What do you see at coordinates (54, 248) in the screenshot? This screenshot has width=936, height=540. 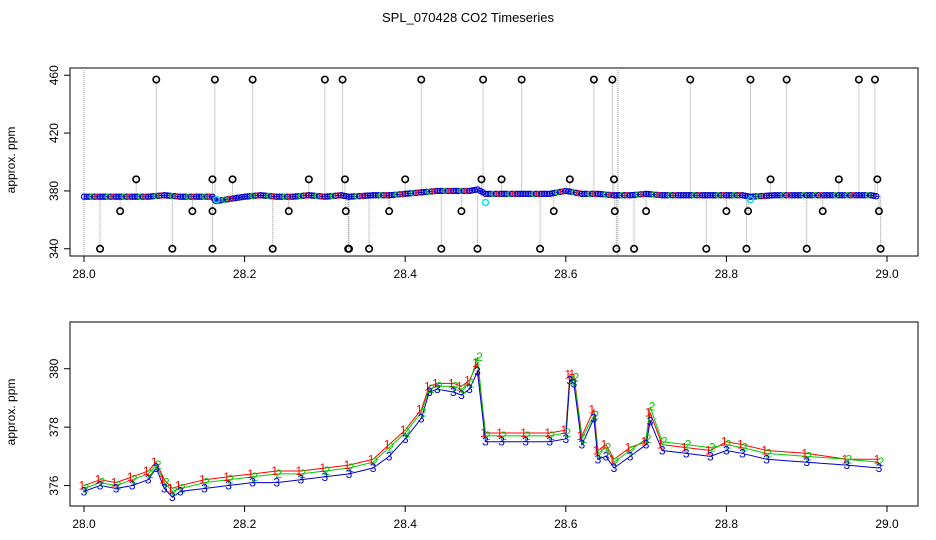 I see `top-ytick-label: 340` at bounding box center [54, 248].